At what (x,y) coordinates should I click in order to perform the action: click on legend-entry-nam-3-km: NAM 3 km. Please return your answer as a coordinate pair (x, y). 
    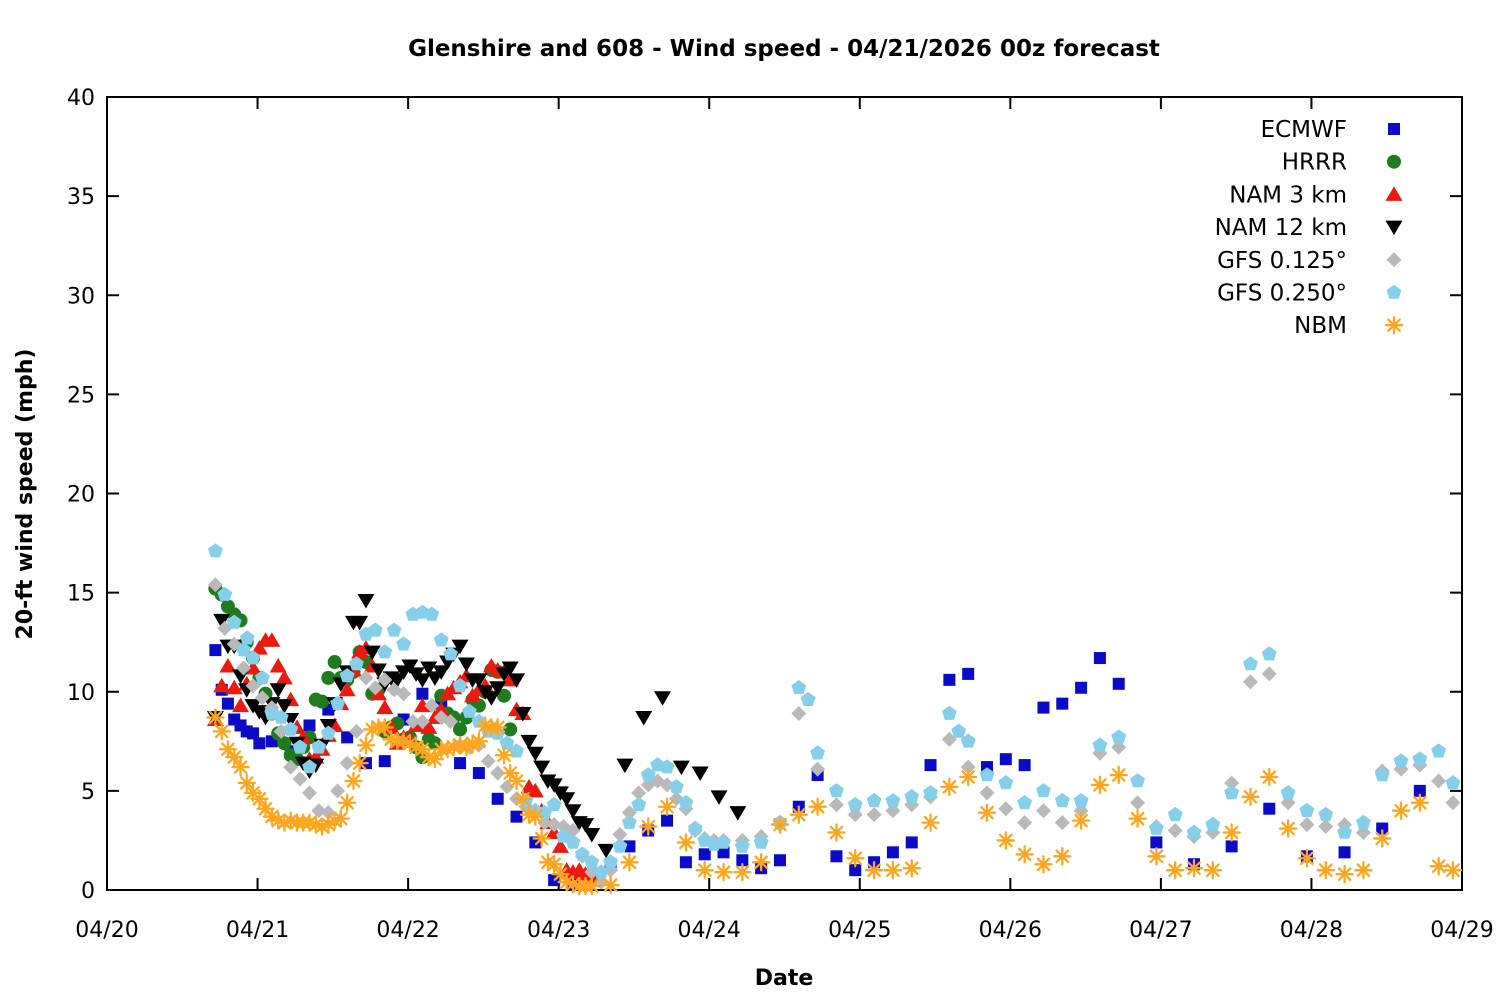
    Looking at the image, I should click on (1316, 195).